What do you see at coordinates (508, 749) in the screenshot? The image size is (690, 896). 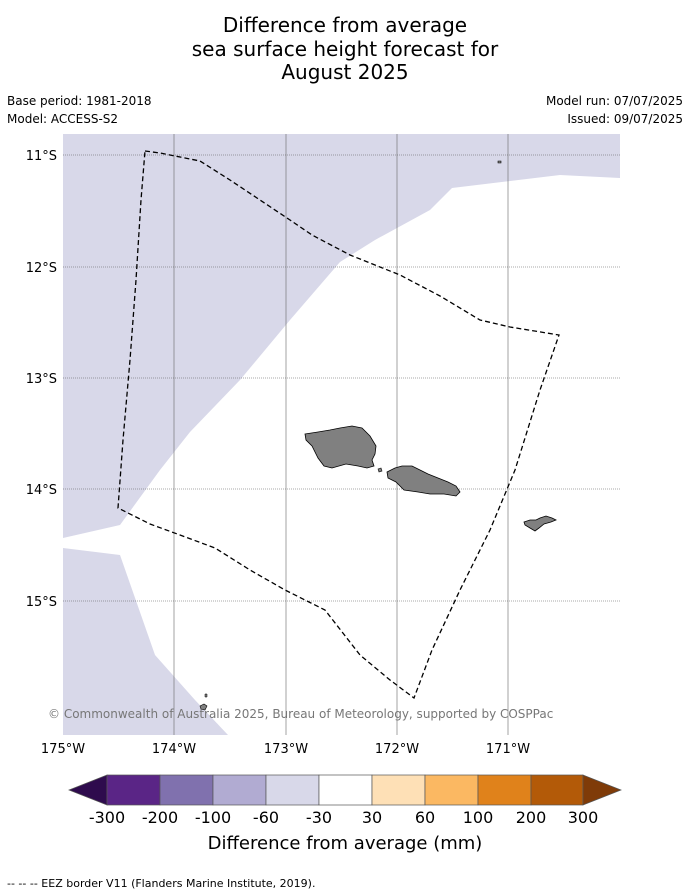 I see `lon-label-171w: 171°W` at bounding box center [508, 749].